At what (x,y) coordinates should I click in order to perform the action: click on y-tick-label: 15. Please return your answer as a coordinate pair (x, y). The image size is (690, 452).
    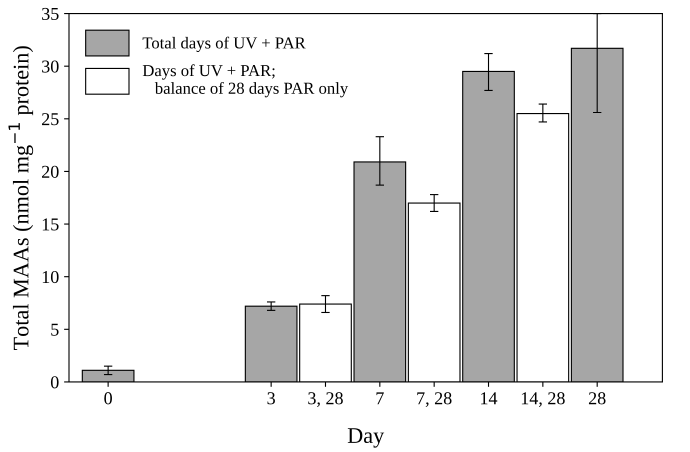
    Looking at the image, I should click on (50, 224).